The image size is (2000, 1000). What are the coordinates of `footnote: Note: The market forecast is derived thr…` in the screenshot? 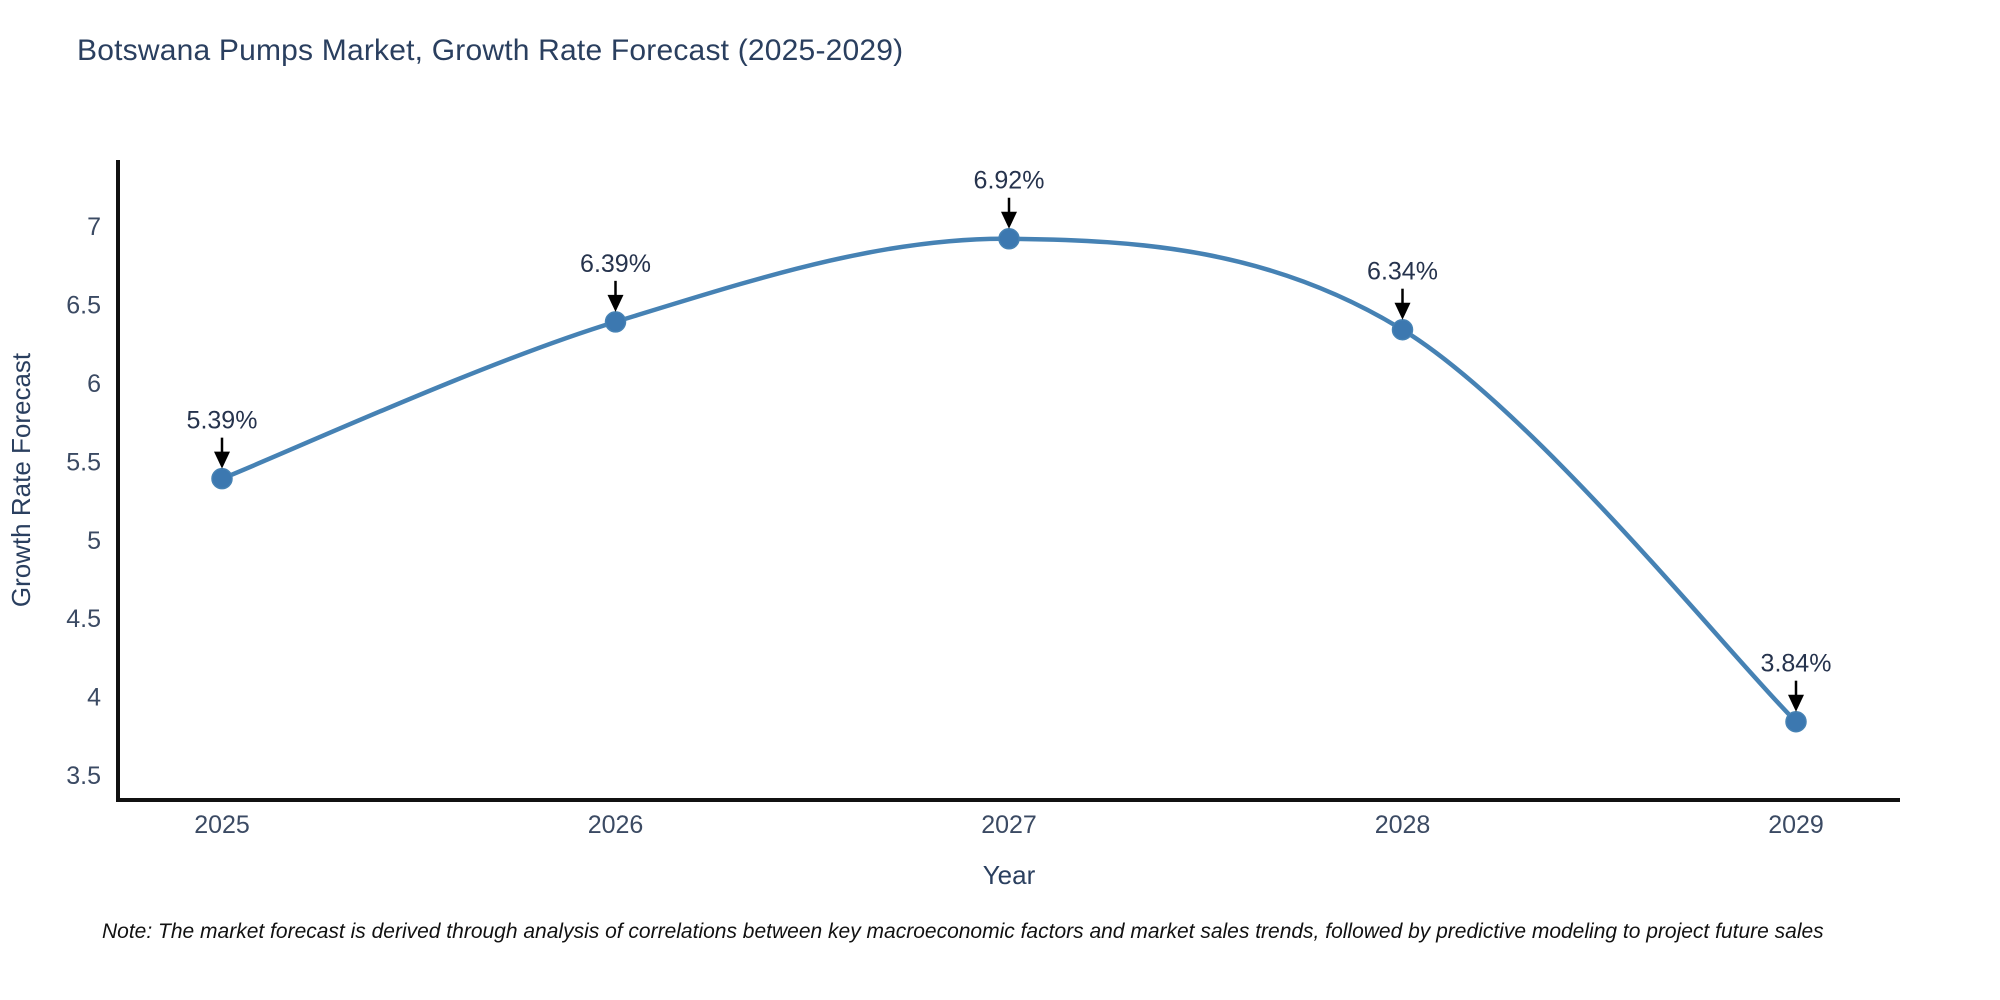 It's located at (963, 931).